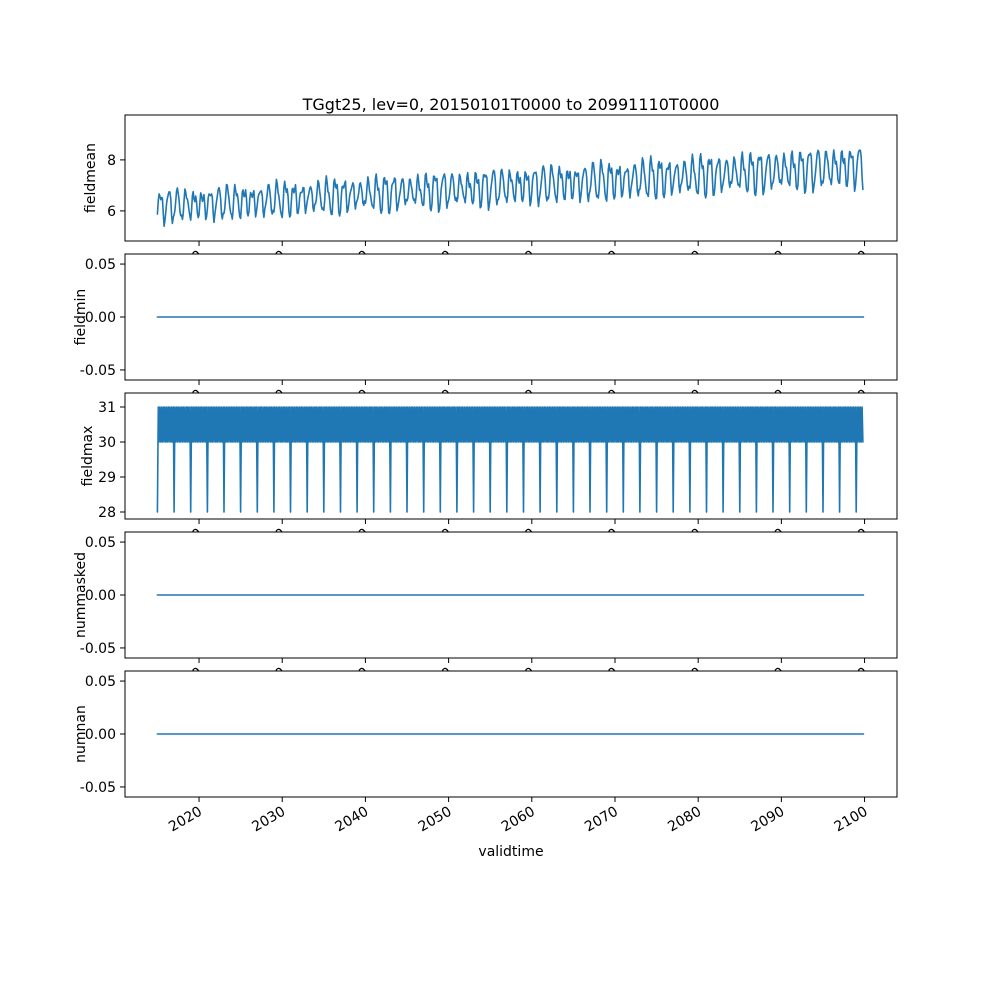 The height and width of the screenshot is (1000, 1000). What do you see at coordinates (107, 408) in the screenshot?
I see `y-tick-label: 31` at bounding box center [107, 408].